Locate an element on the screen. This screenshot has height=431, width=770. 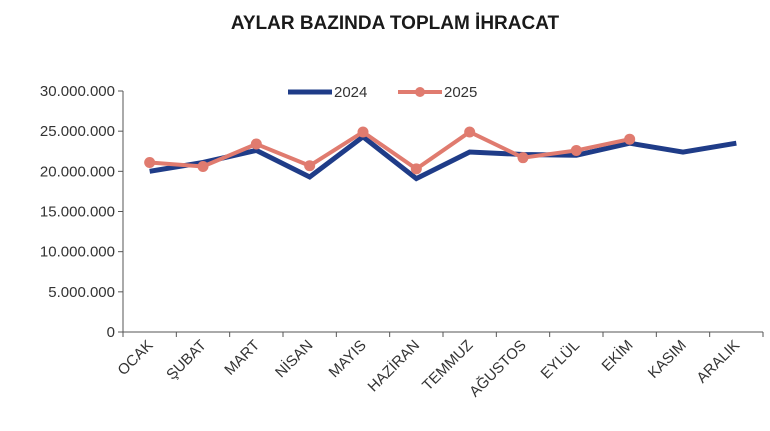
y-tick-label: 5.000.000 is located at coordinates (81, 292).